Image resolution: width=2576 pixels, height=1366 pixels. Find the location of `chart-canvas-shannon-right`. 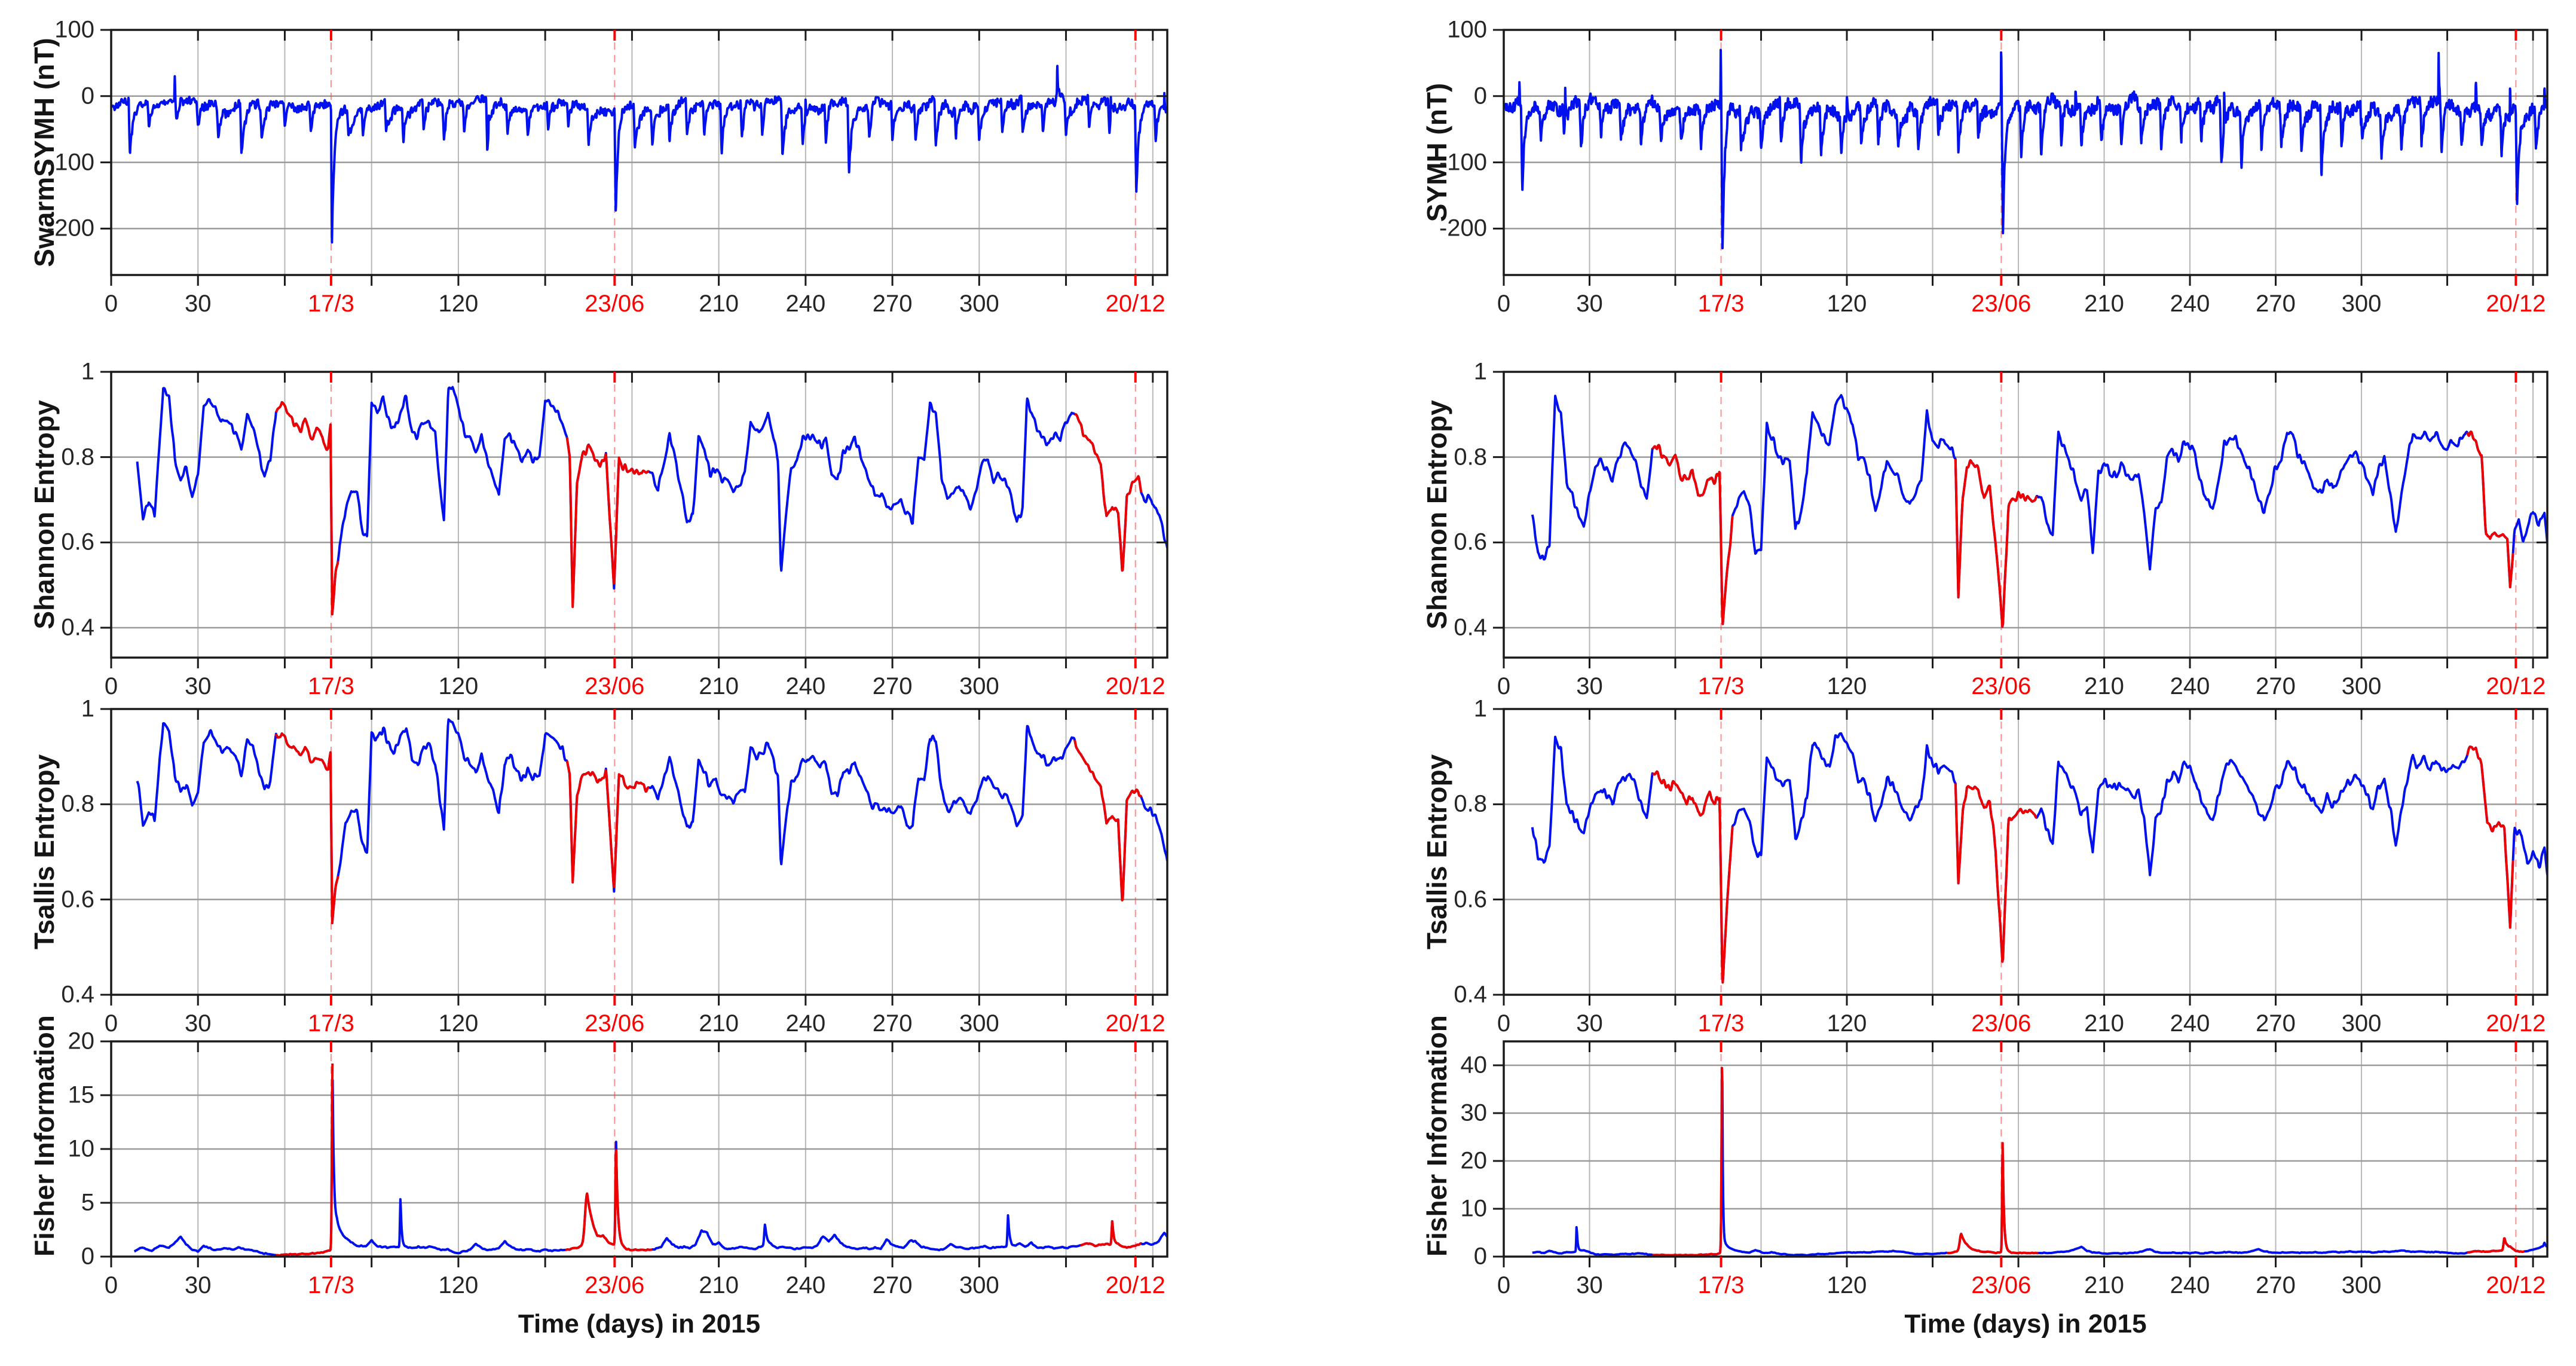

chart-canvas-shannon-right is located at coordinates (2021, 519).